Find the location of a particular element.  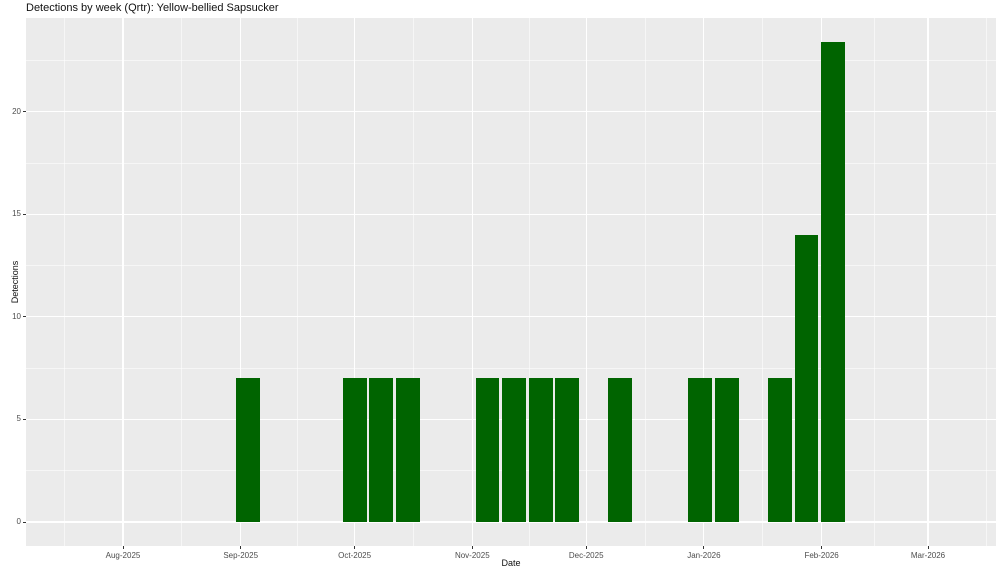

y-tick-label: 10 is located at coordinates (16, 316).